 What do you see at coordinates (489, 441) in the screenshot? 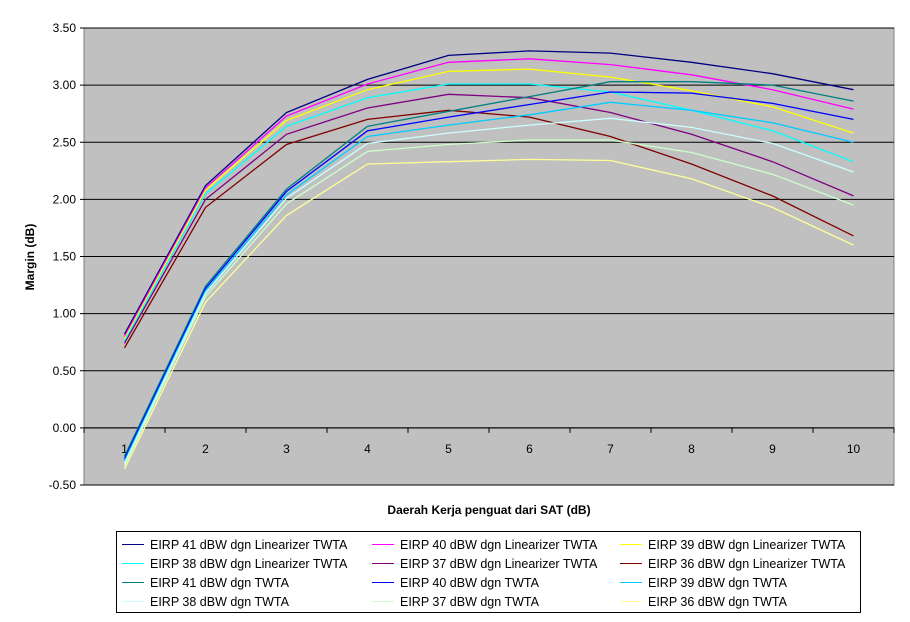
I see `x-tick-labels: 1 2 3 4 5 6 7 8 9 10` at bounding box center [489, 441].